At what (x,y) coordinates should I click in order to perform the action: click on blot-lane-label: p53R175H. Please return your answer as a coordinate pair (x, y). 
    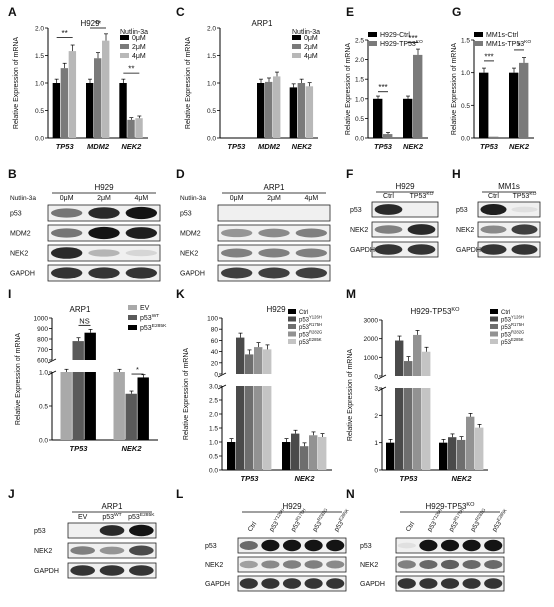
    Looking at the image, I should click on (457, 520).